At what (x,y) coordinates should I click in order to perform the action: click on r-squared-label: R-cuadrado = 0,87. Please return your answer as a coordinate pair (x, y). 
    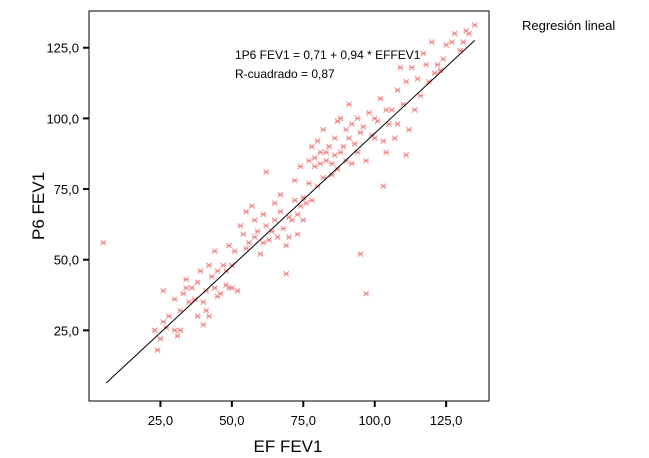
    Looking at the image, I should click on (285, 74).